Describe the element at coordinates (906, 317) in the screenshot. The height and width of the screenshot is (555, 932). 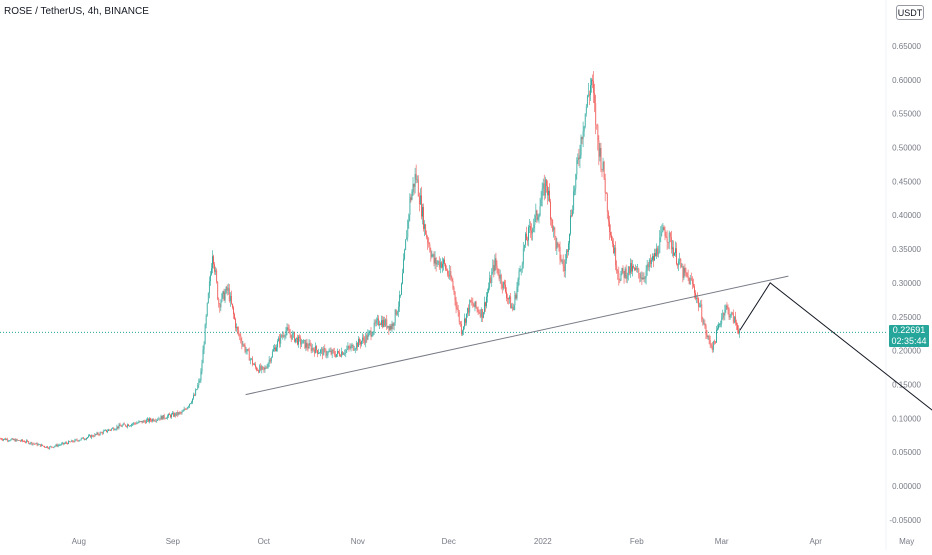
I see `y-tick-label: 0.25000` at that location.